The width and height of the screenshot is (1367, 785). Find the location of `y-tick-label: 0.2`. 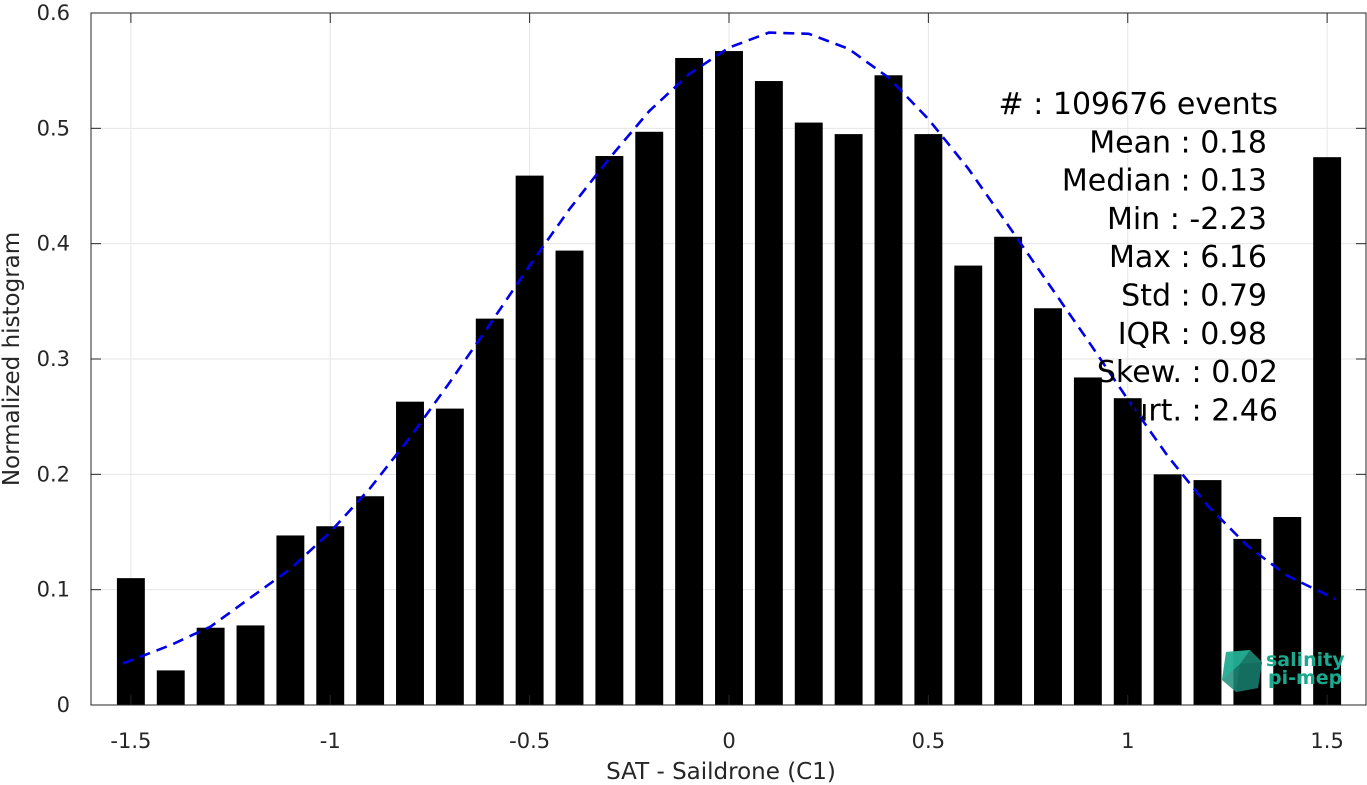

y-tick-label: 0.2 is located at coordinates (53, 474).